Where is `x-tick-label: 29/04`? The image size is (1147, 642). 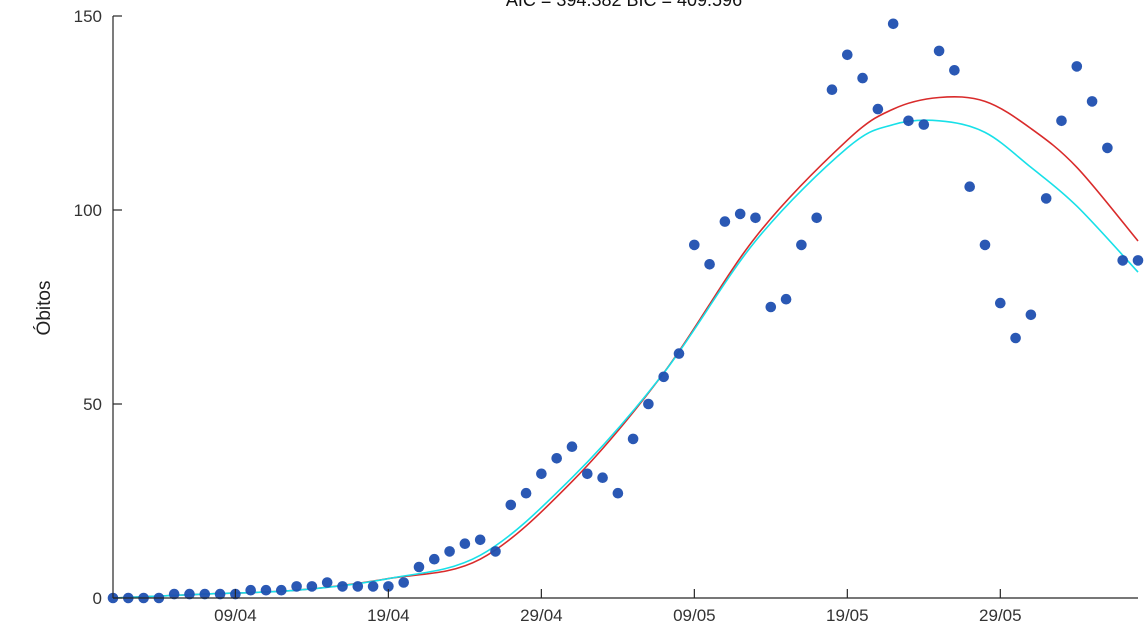
x-tick-label: 29/04 is located at coordinates (541, 615).